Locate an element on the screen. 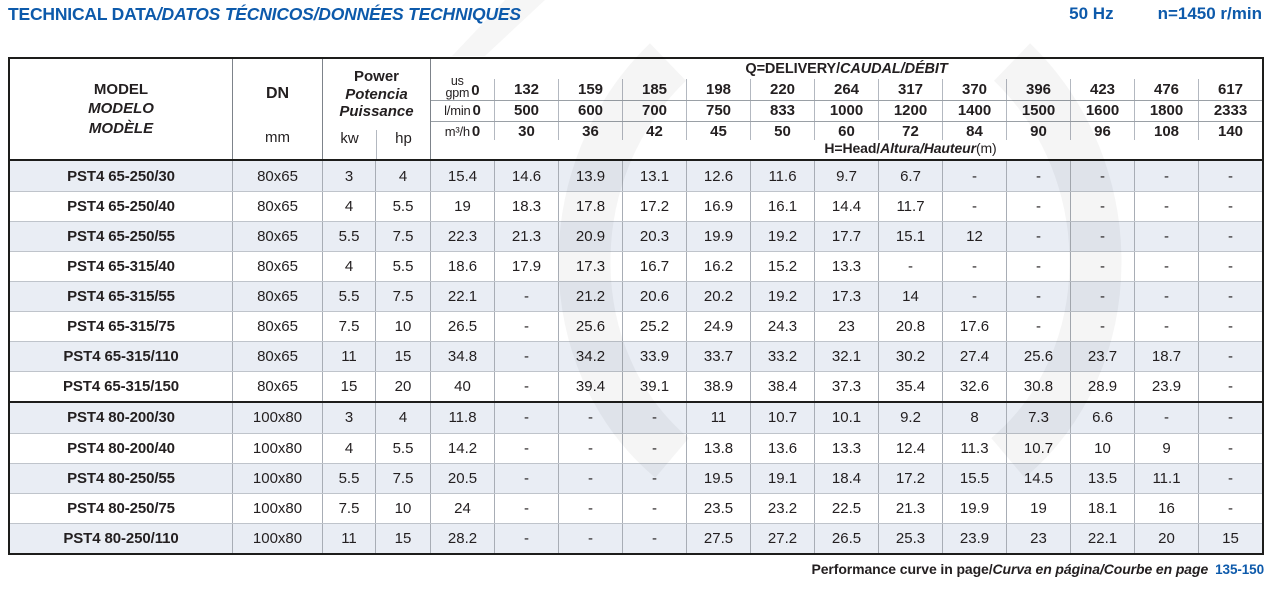  head-value-cell: 19.1 is located at coordinates (782, 478).